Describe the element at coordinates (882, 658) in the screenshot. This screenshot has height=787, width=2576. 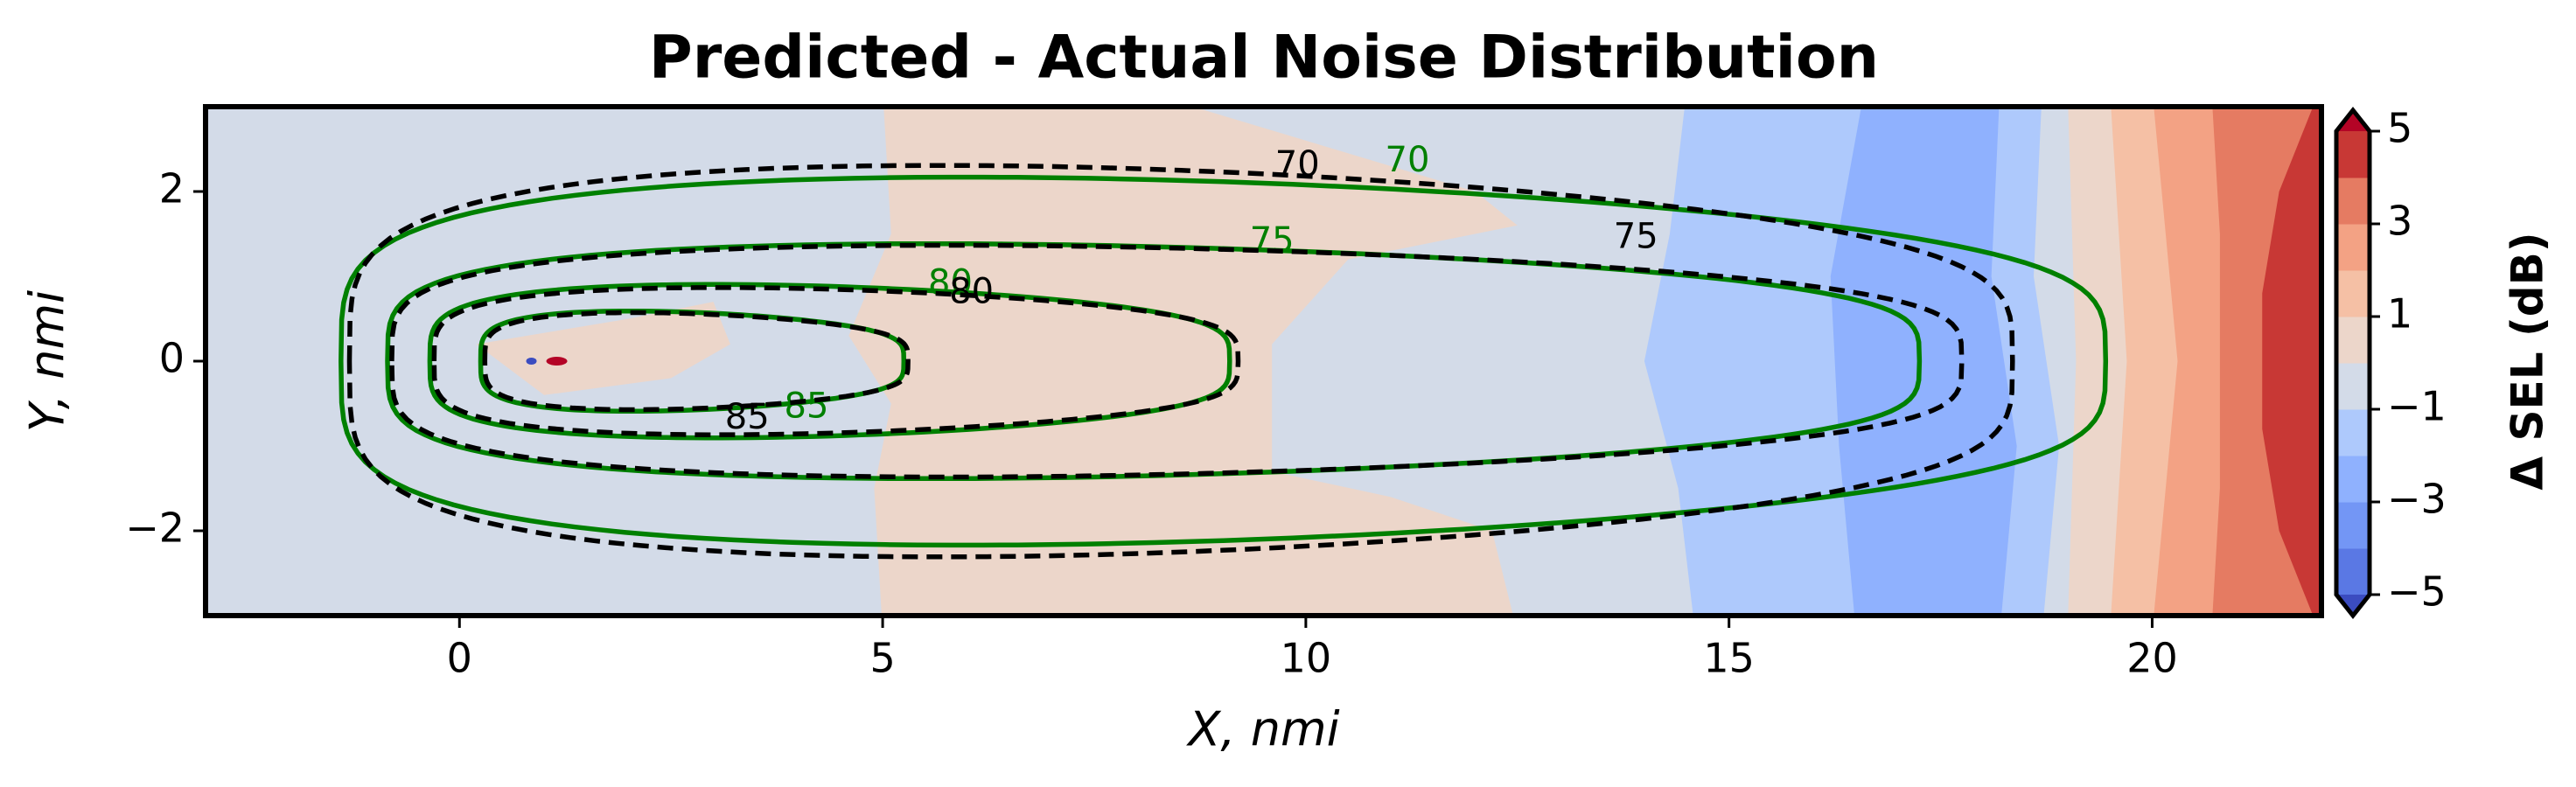
I see `x-tick-label: 5` at that location.